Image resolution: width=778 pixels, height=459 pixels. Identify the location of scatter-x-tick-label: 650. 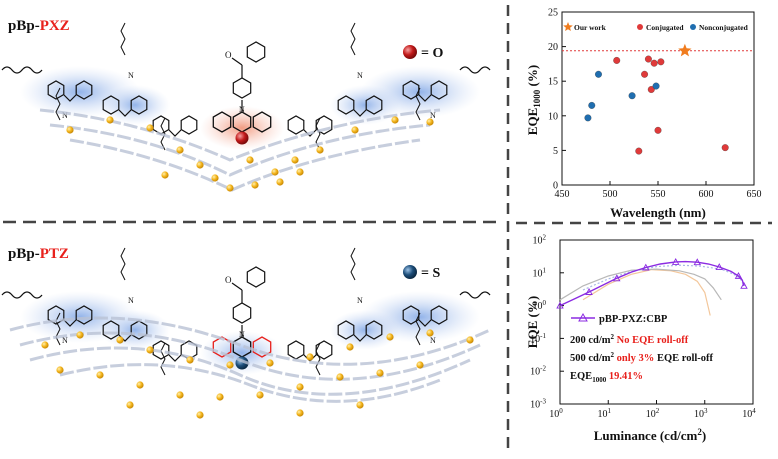
(754, 194).